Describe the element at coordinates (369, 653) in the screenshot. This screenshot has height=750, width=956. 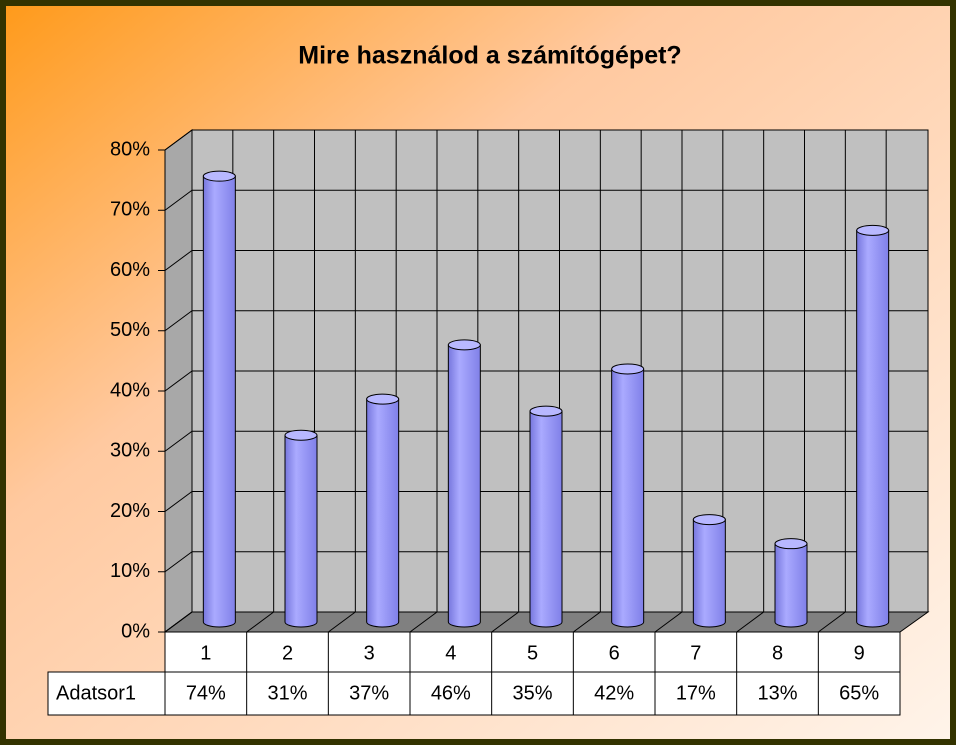
I see `x-tick-label: 3` at that location.